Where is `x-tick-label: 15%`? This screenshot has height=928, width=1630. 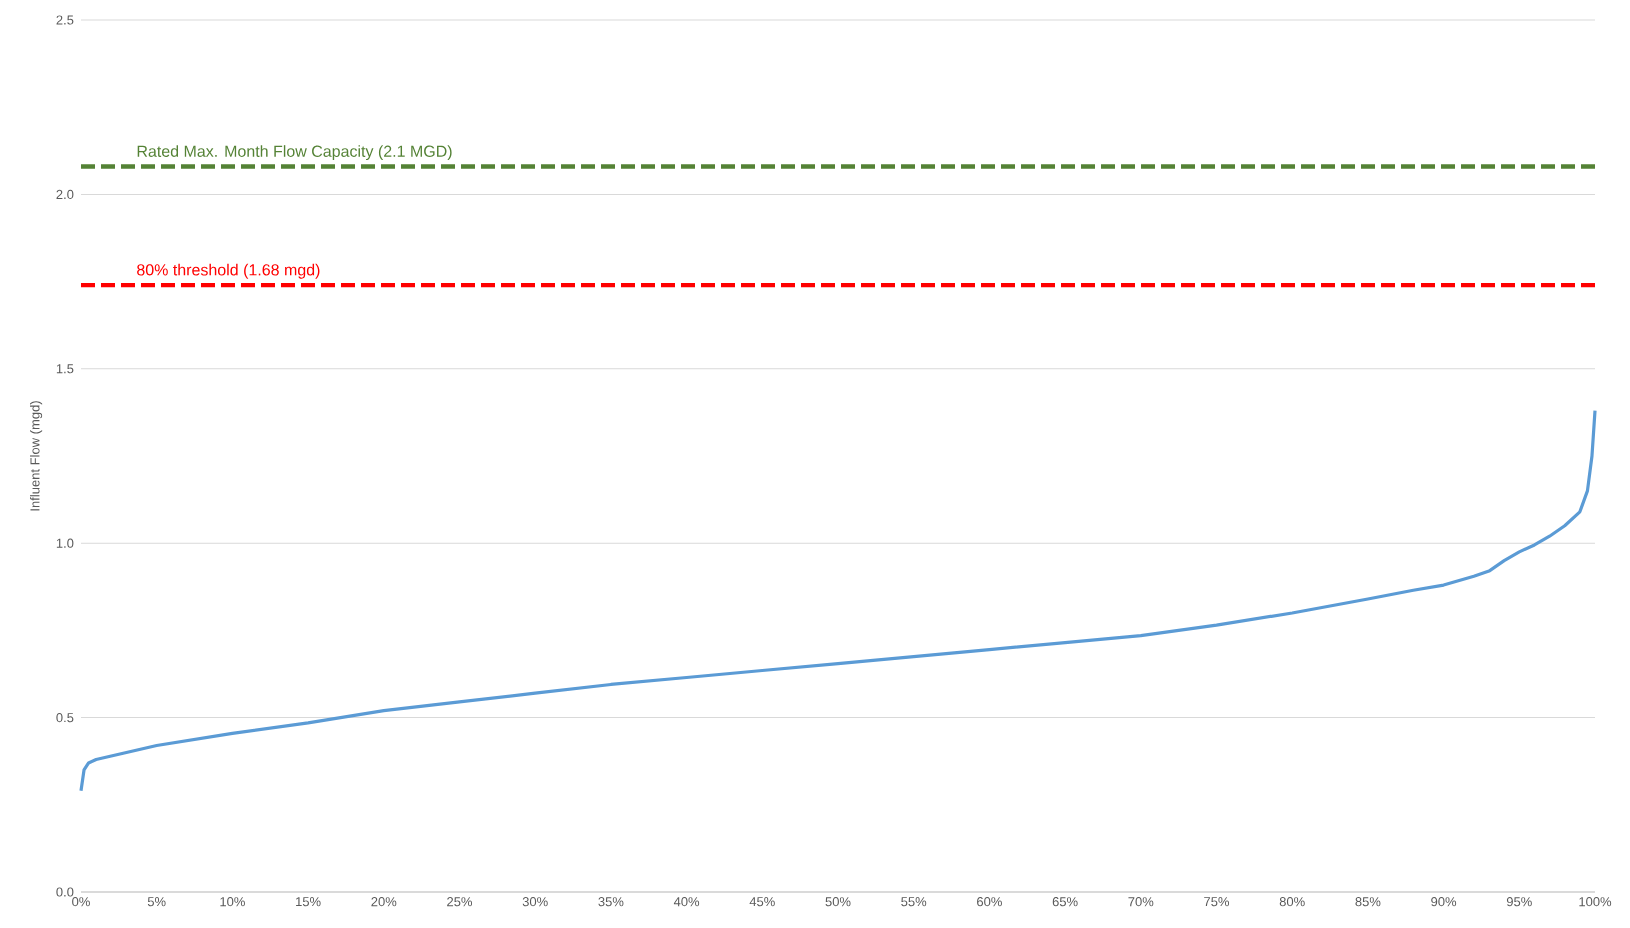
x-tick-label: 15% is located at coordinates (308, 902).